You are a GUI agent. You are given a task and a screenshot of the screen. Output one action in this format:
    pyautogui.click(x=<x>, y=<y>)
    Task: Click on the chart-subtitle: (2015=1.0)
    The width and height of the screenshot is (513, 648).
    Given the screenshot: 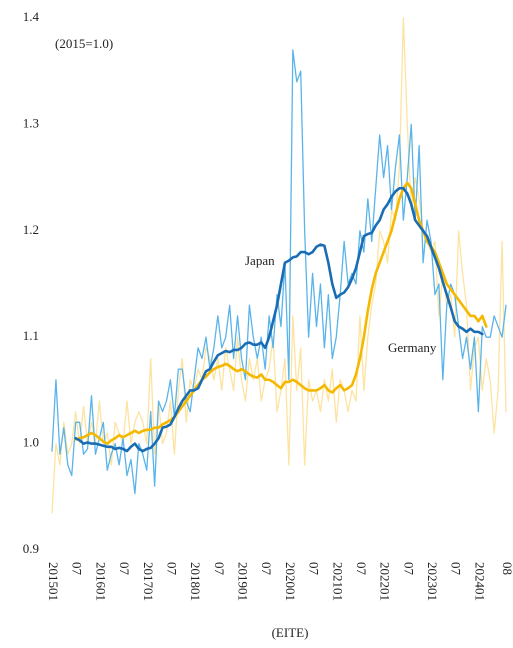 What is the action you would take?
    pyautogui.click(x=84, y=43)
    